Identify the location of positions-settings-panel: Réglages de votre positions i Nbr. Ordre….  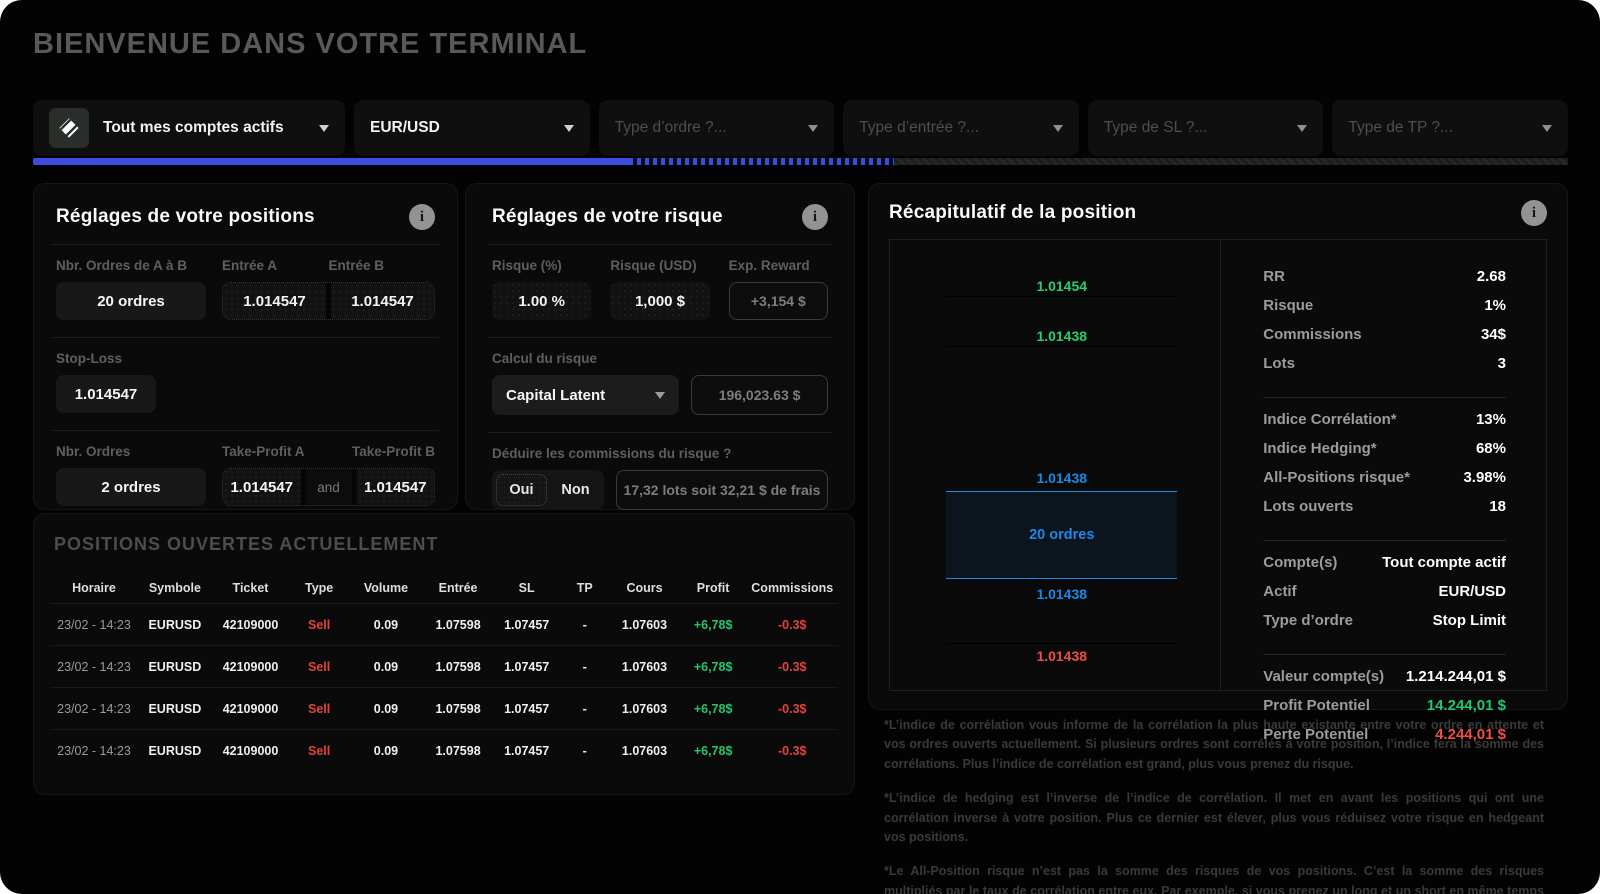
(245, 346).